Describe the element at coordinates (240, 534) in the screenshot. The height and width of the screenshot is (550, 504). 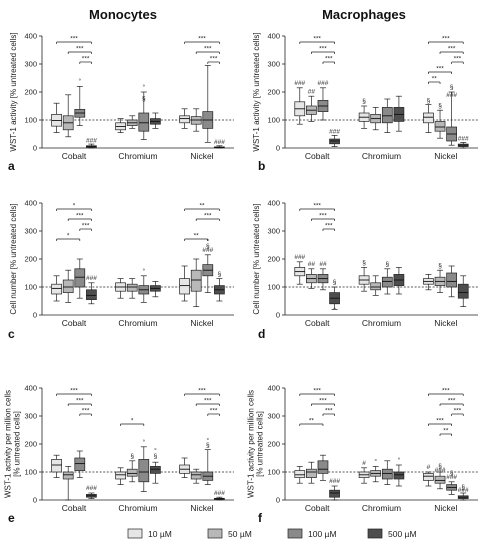
I see `legend-label: 50 µM` at that location.